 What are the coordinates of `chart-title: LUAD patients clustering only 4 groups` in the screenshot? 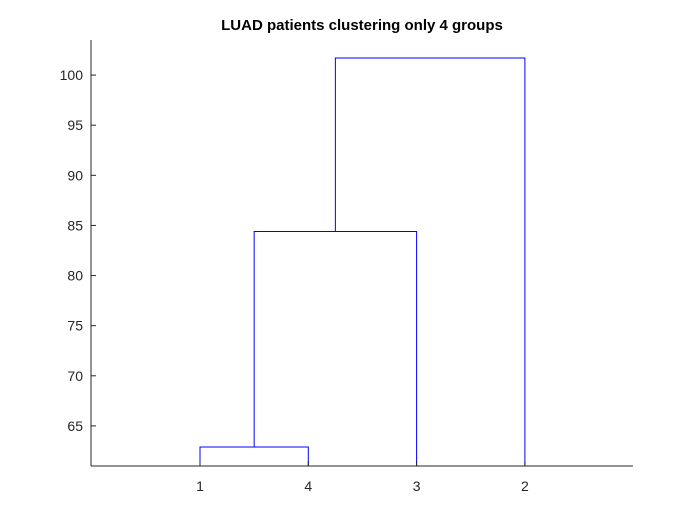 It's located at (362, 25).